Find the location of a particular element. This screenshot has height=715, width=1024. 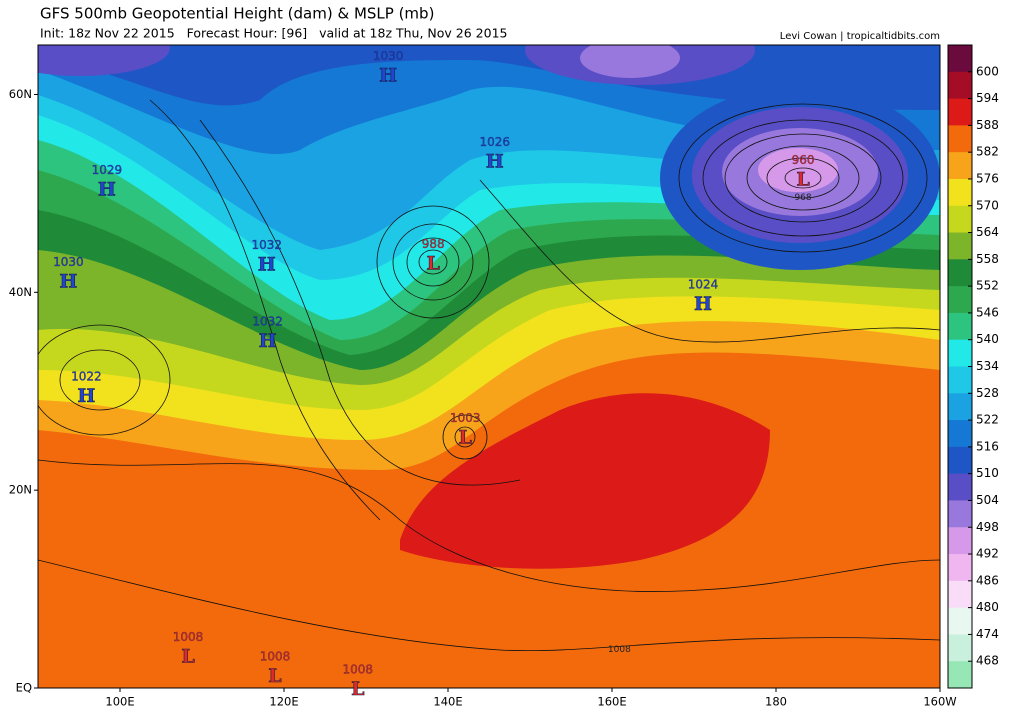

colorbar-label: 582 is located at coordinates (987, 152).